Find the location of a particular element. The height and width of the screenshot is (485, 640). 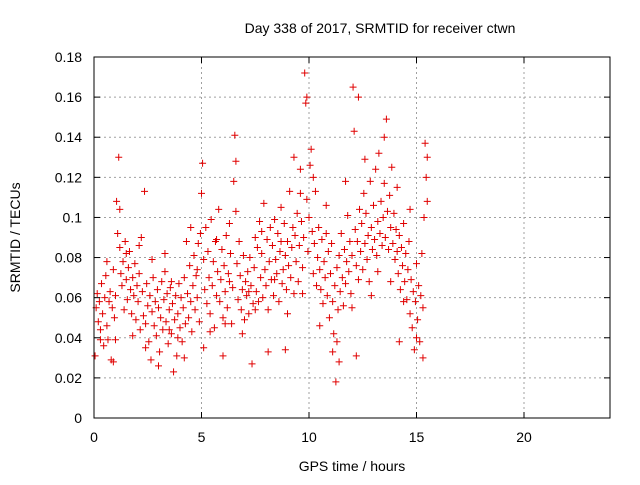

y-tick-label: 0.14 is located at coordinates (68, 137).